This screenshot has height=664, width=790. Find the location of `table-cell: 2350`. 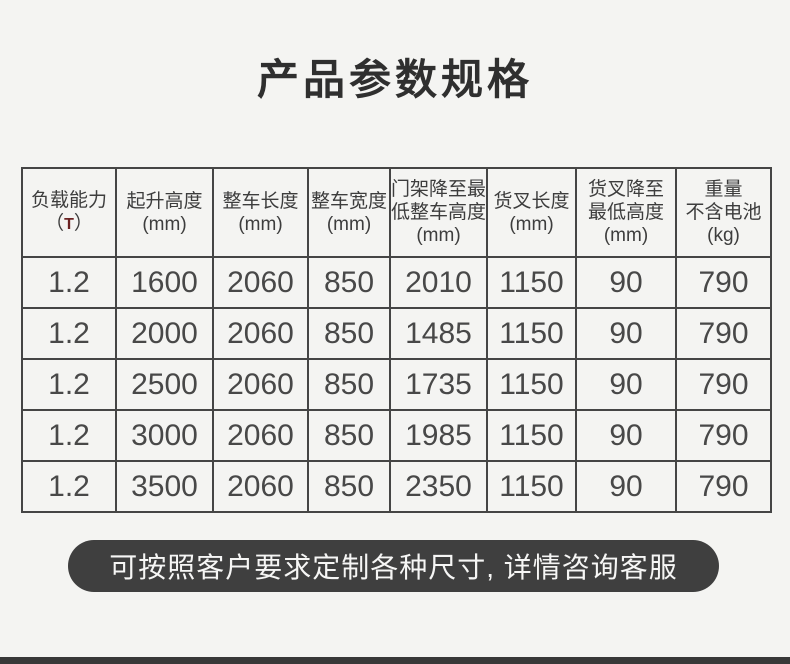

table-cell: 2350 is located at coordinates (438, 486).